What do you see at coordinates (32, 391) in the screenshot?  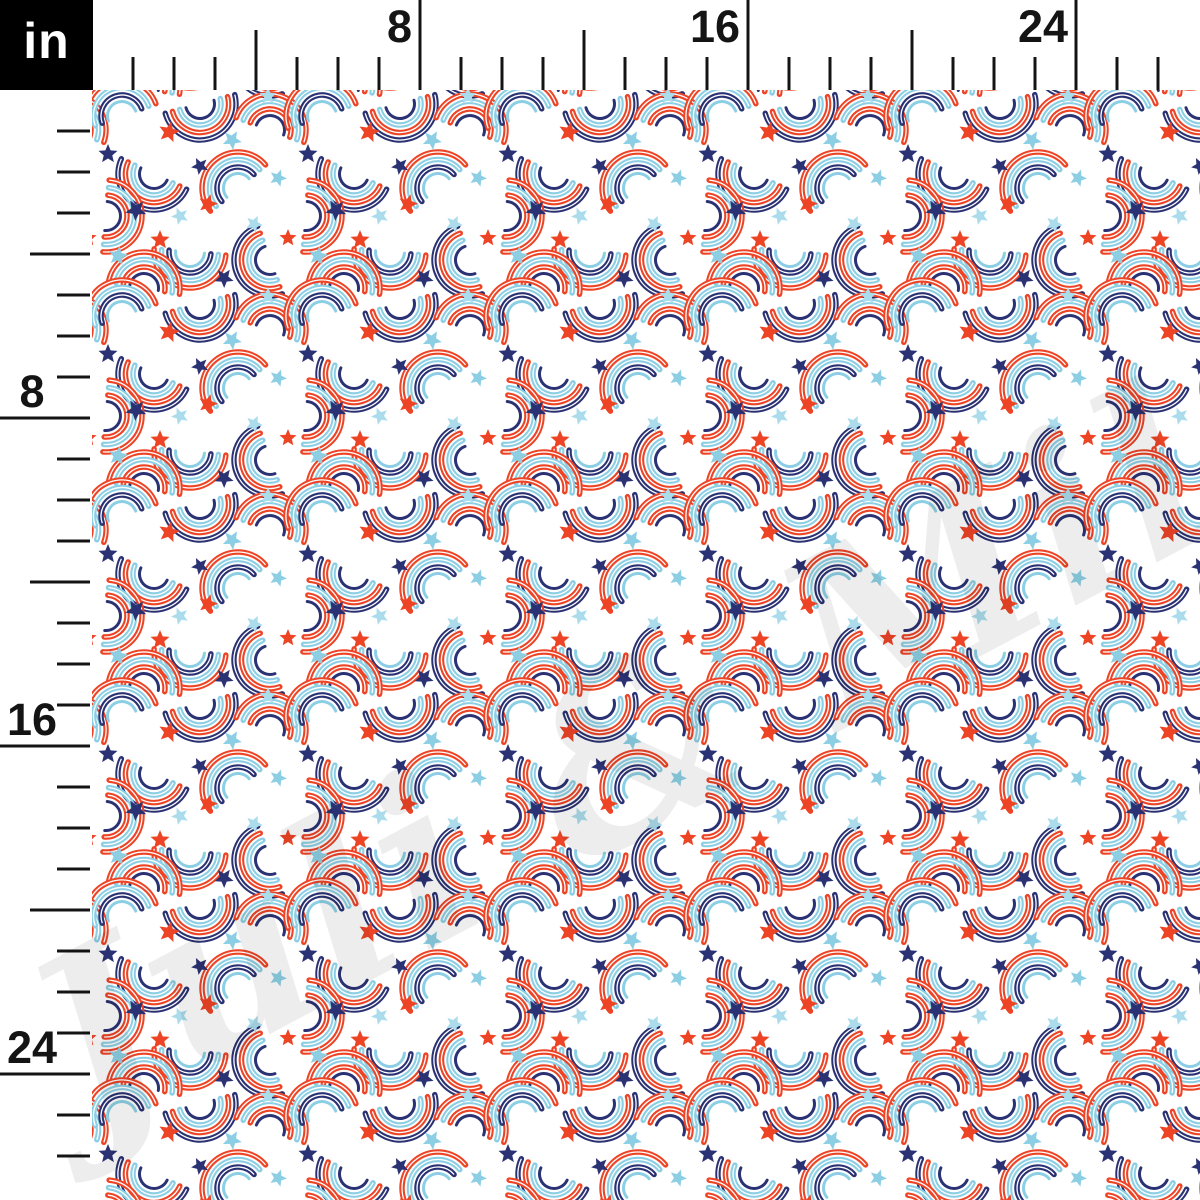 I see `ruler-left-number: 8` at bounding box center [32, 391].